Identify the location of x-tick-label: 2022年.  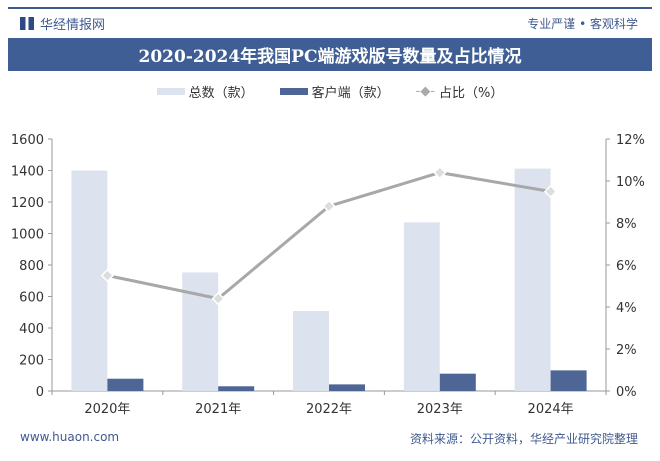
(329, 409).